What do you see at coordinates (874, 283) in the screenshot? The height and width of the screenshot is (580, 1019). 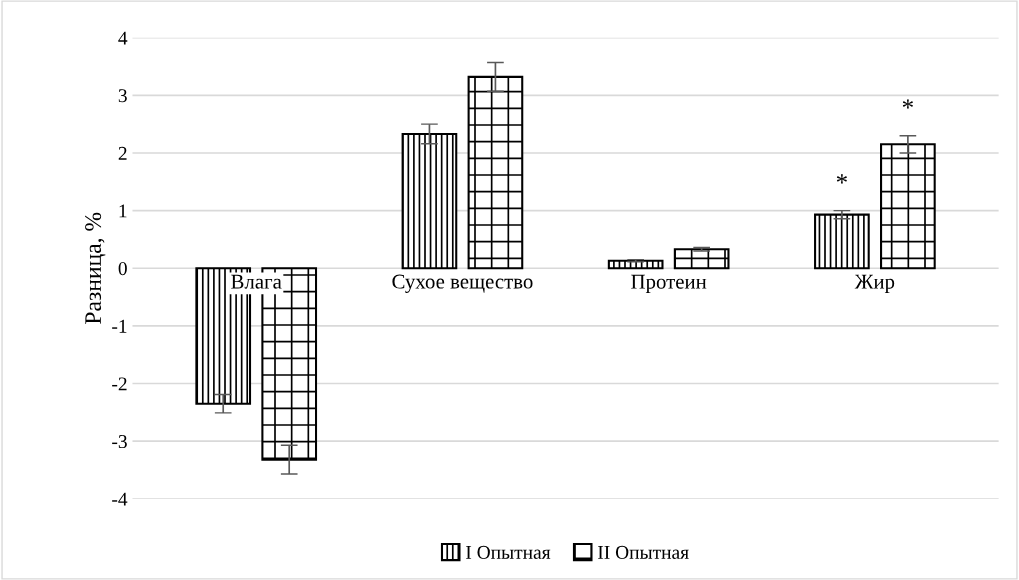 I see `x-tick-label: Жир` at bounding box center [874, 283].